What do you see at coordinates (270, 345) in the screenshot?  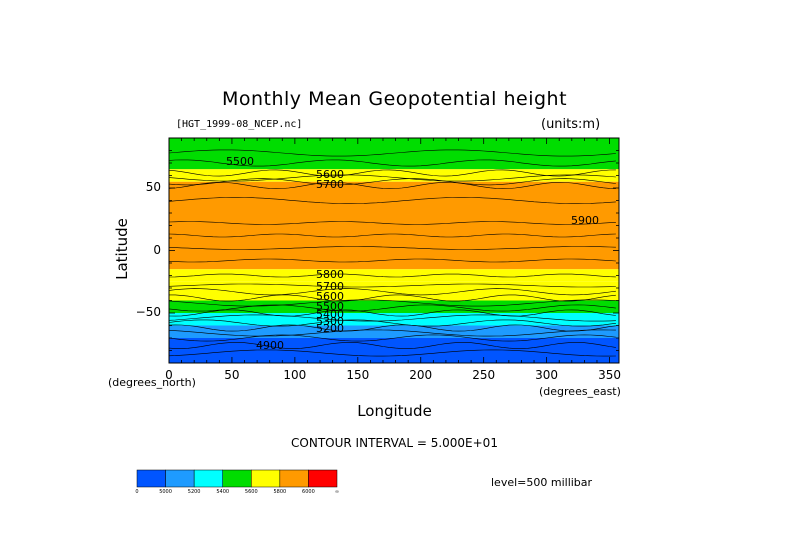 I see `contour-label: 4900` at bounding box center [270, 345].